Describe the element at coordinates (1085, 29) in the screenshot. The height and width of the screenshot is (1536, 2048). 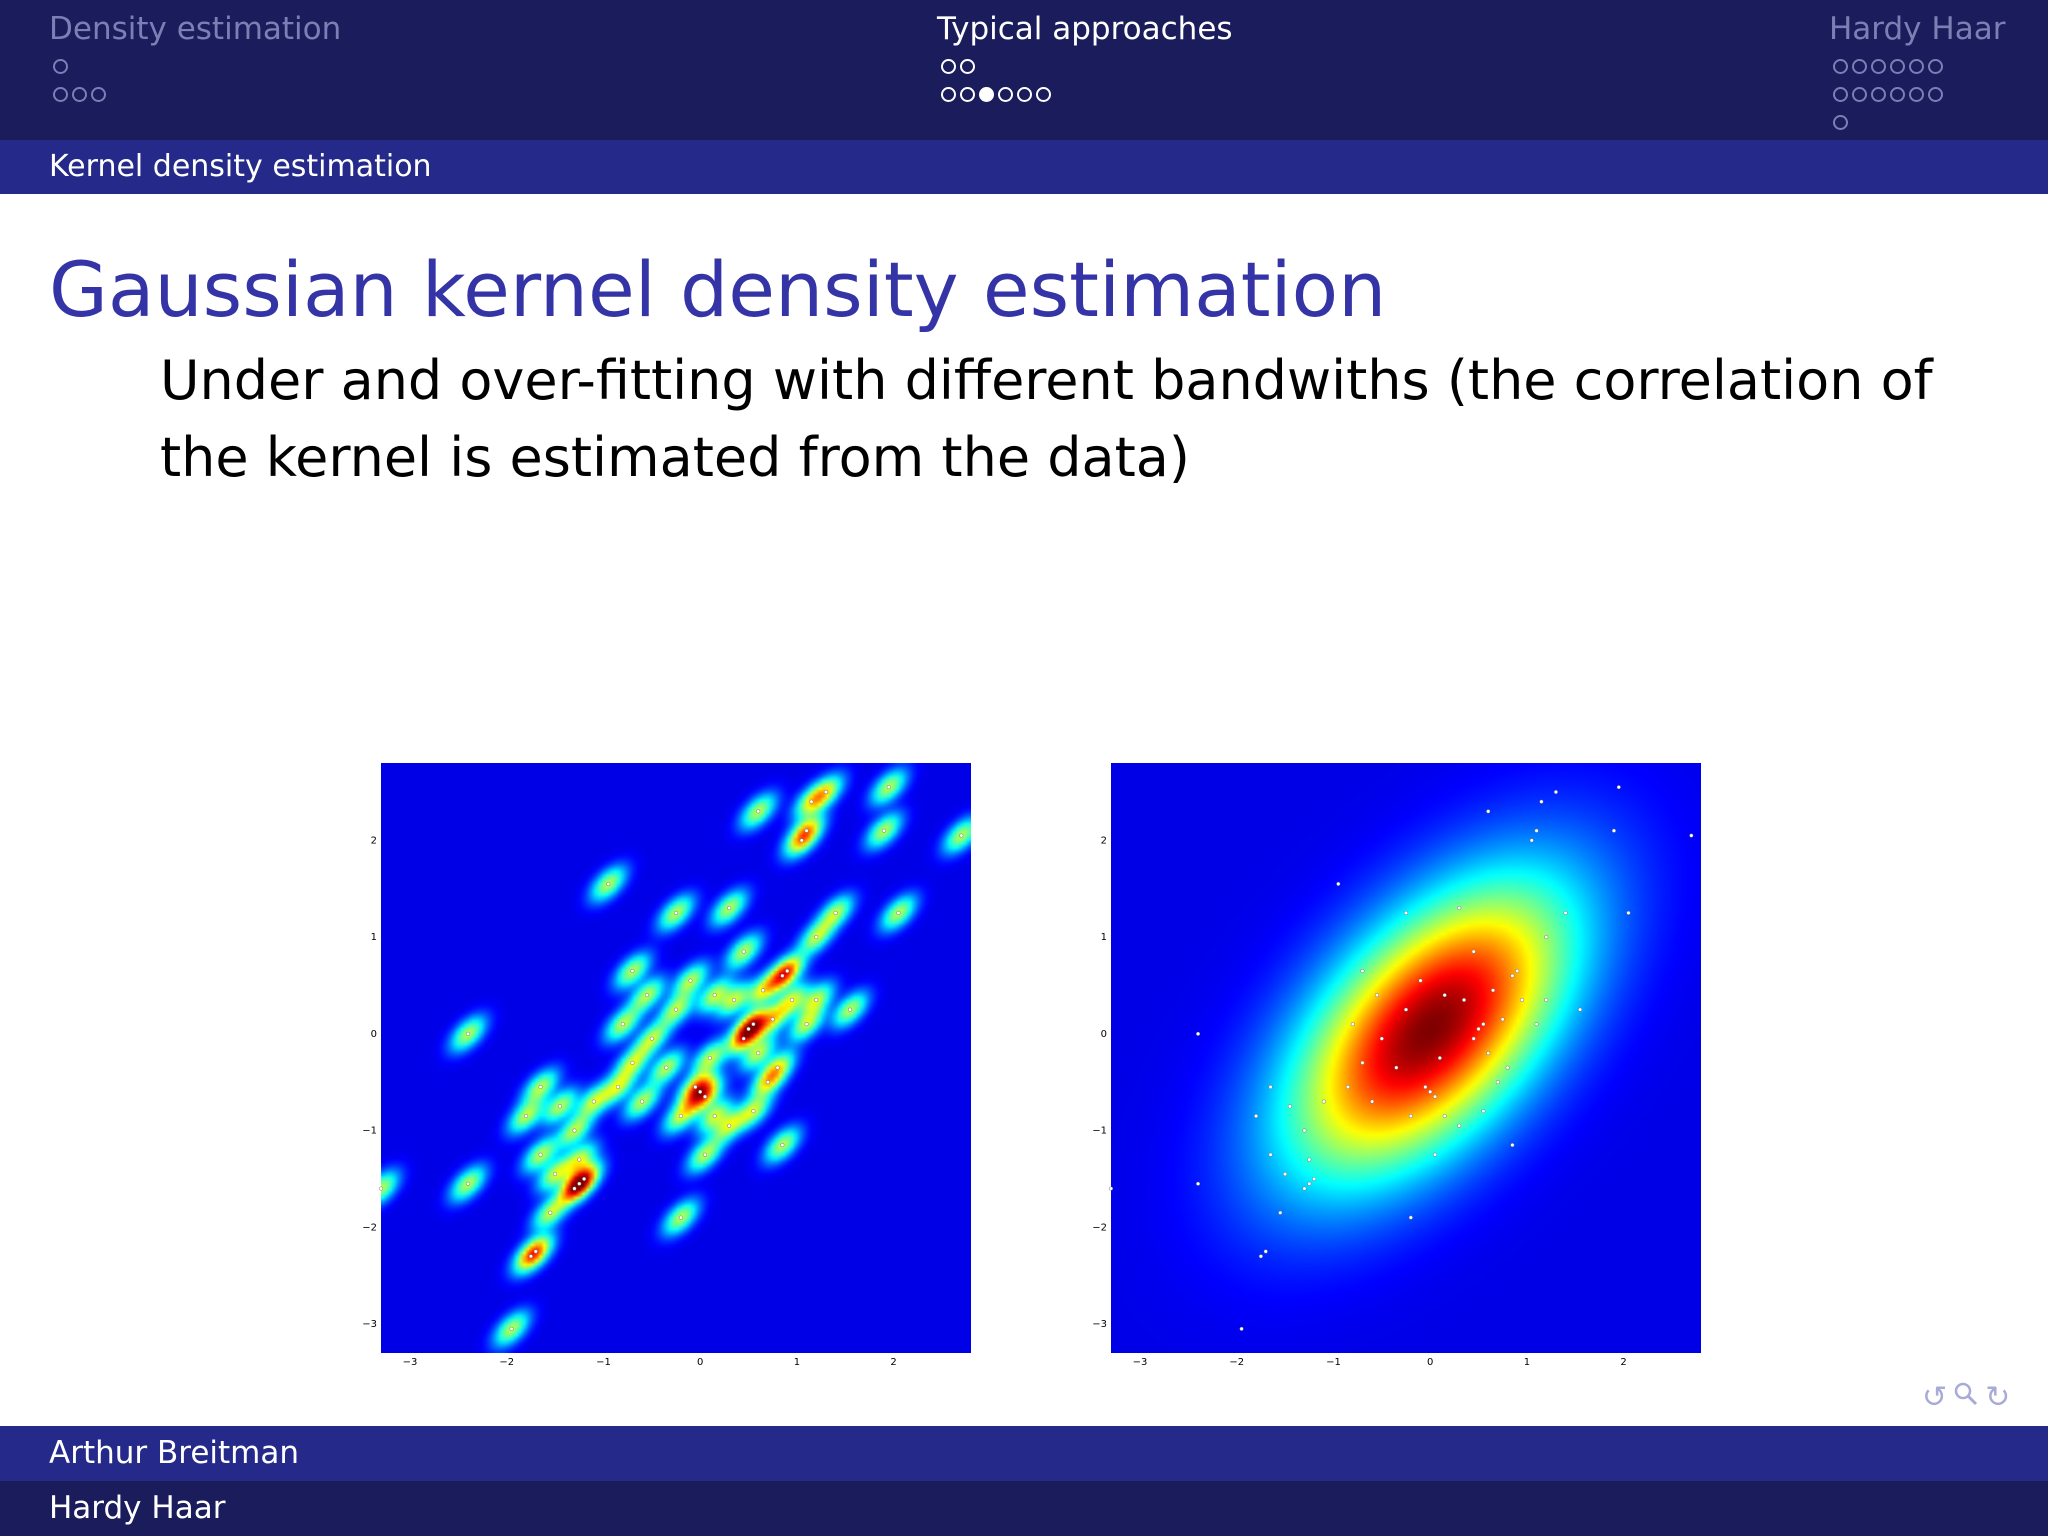
I see `nav-section-title: Typical approaches` at that location.